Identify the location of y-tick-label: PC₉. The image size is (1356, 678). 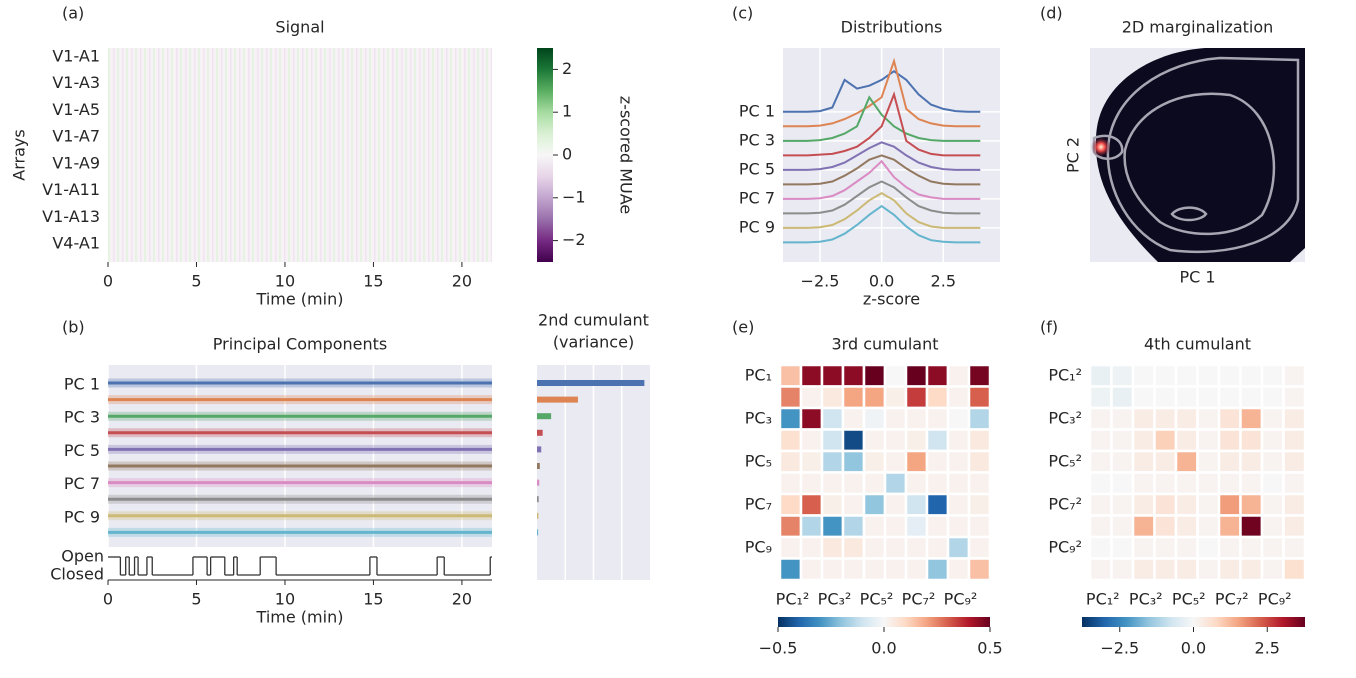
(758, 546).